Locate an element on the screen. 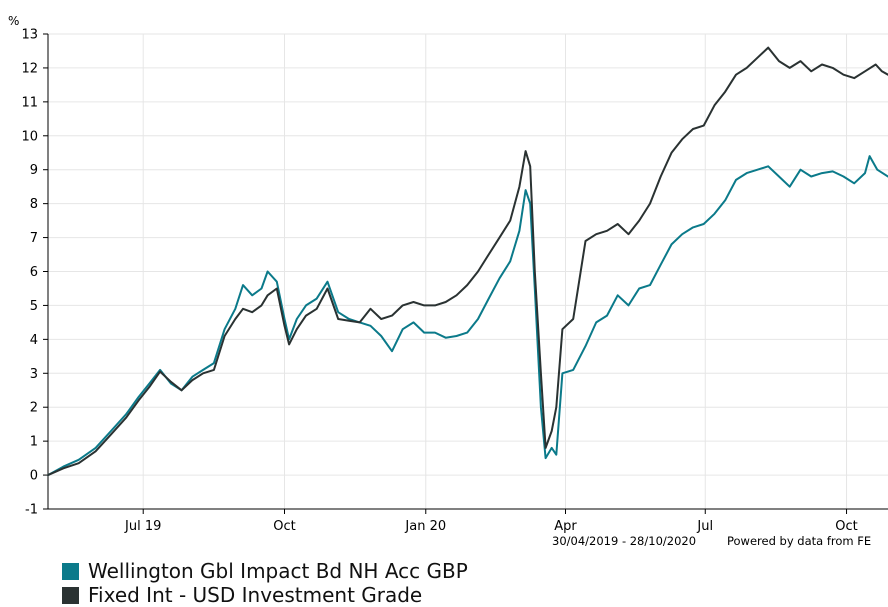  y-tick-label: 10 is located at coordinates (29, 136).